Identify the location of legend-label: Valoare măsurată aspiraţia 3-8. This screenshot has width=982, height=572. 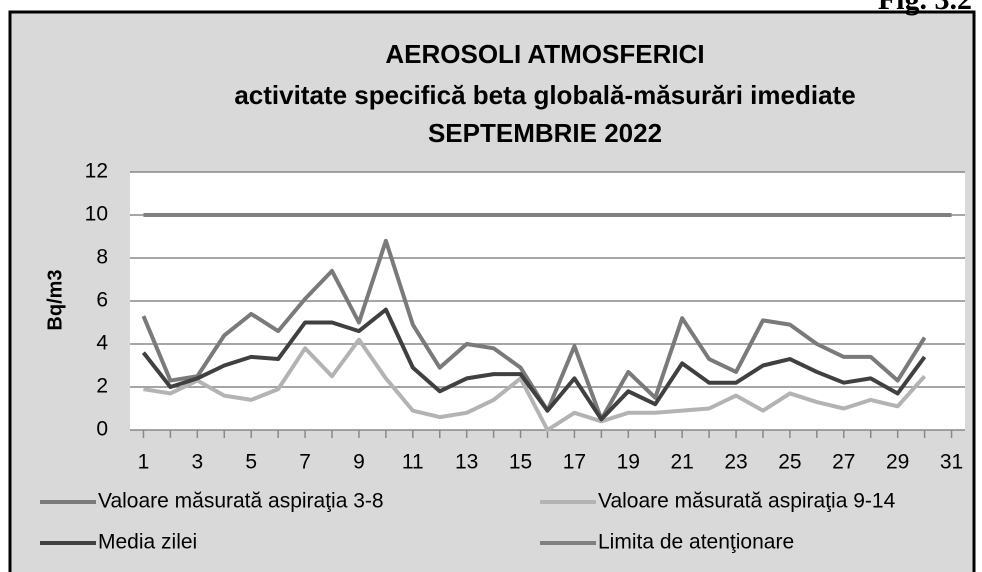
(241, 501).